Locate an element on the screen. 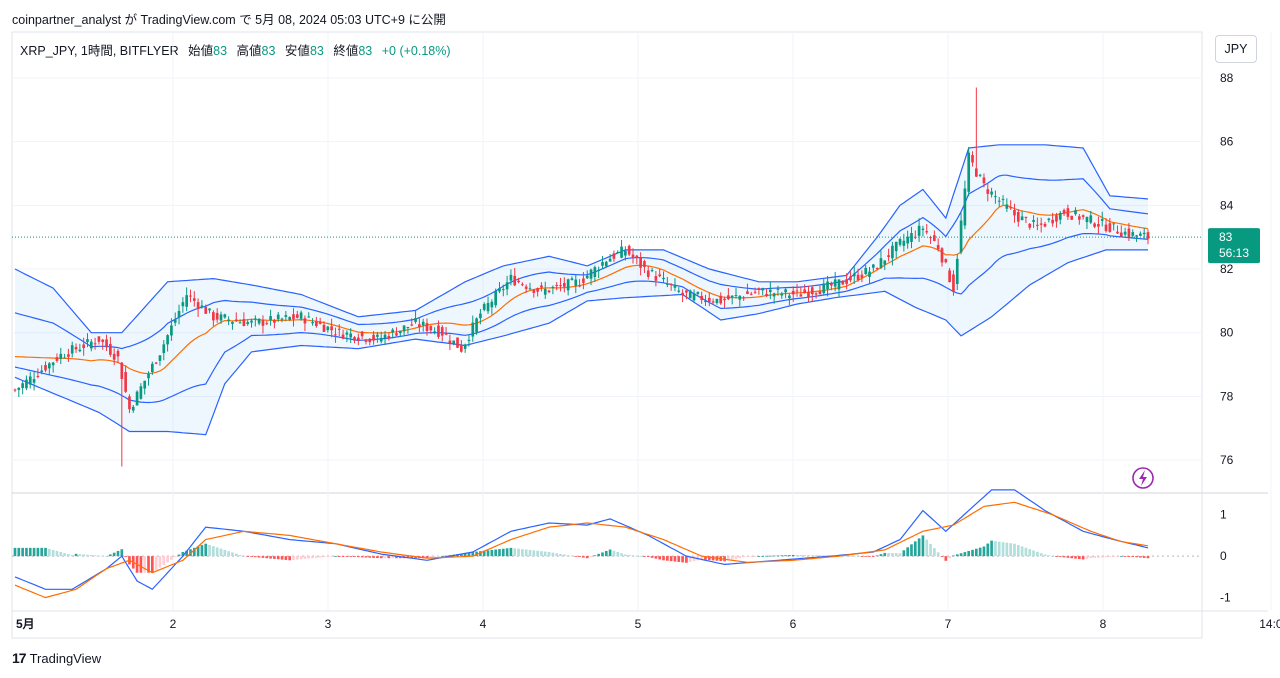 This screenshot has width=1280, height=678. currency-button: JPY is located at coordinates (1236, 49).